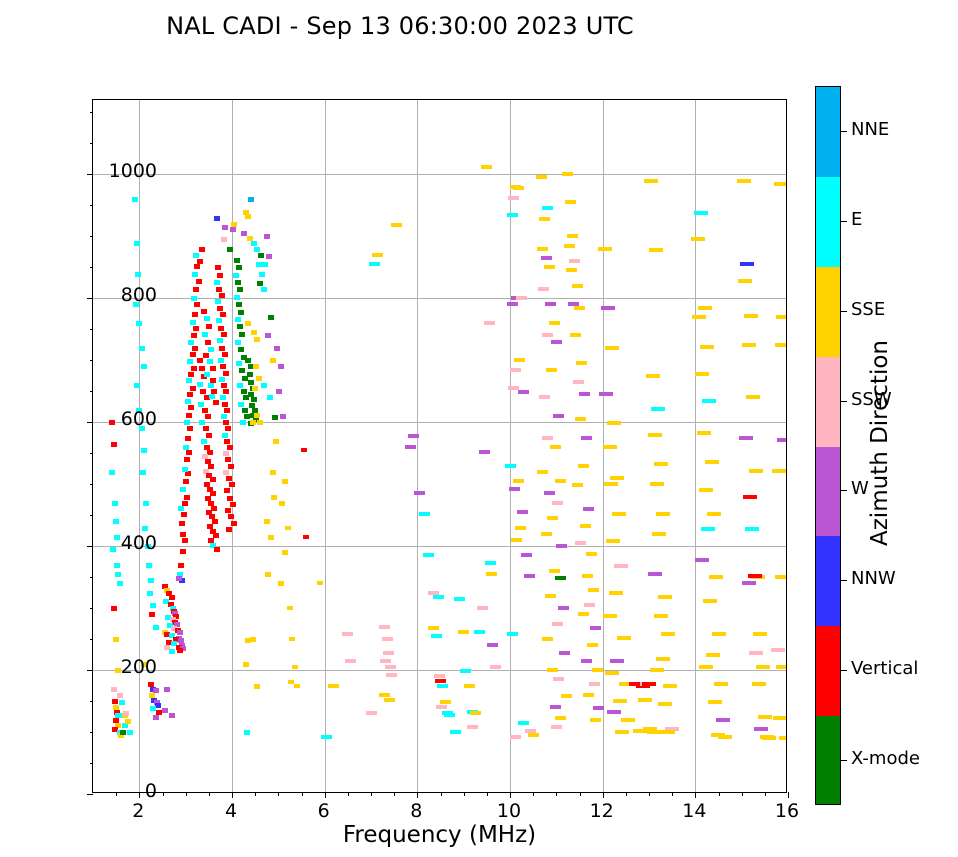 Image resolution: width=958 pixels, height=857 pixels. What do you see at coordinates (231, 811) in the screenshot?
I see `x-axis-tick-label: 4` at bounding box center [231, 811].